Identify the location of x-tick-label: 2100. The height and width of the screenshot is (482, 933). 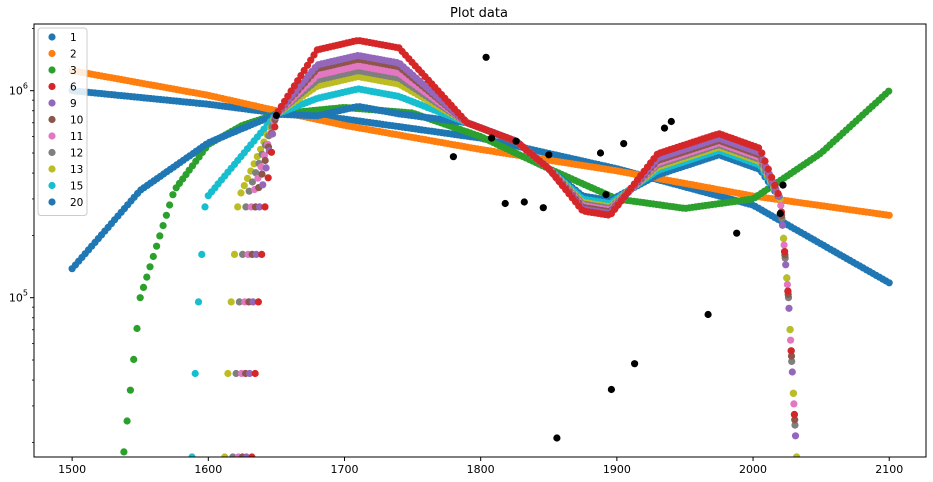
(889, 469).